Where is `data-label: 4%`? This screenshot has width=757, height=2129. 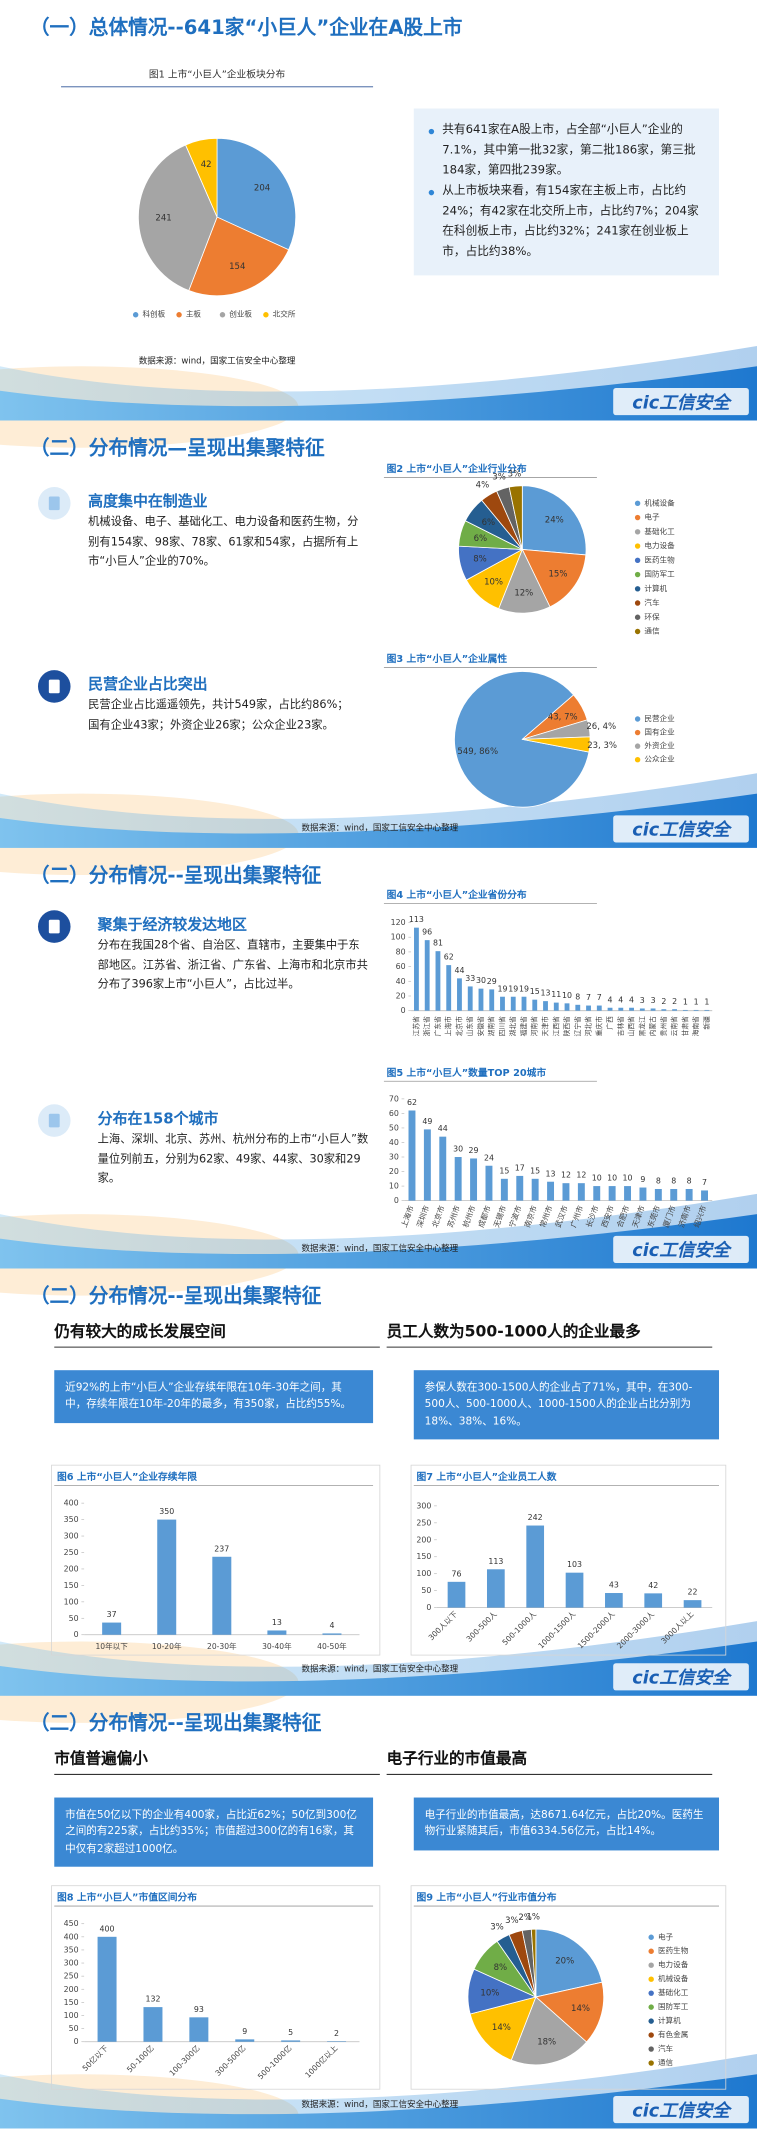
data-label: 4% is located at coordinates (483, 485).